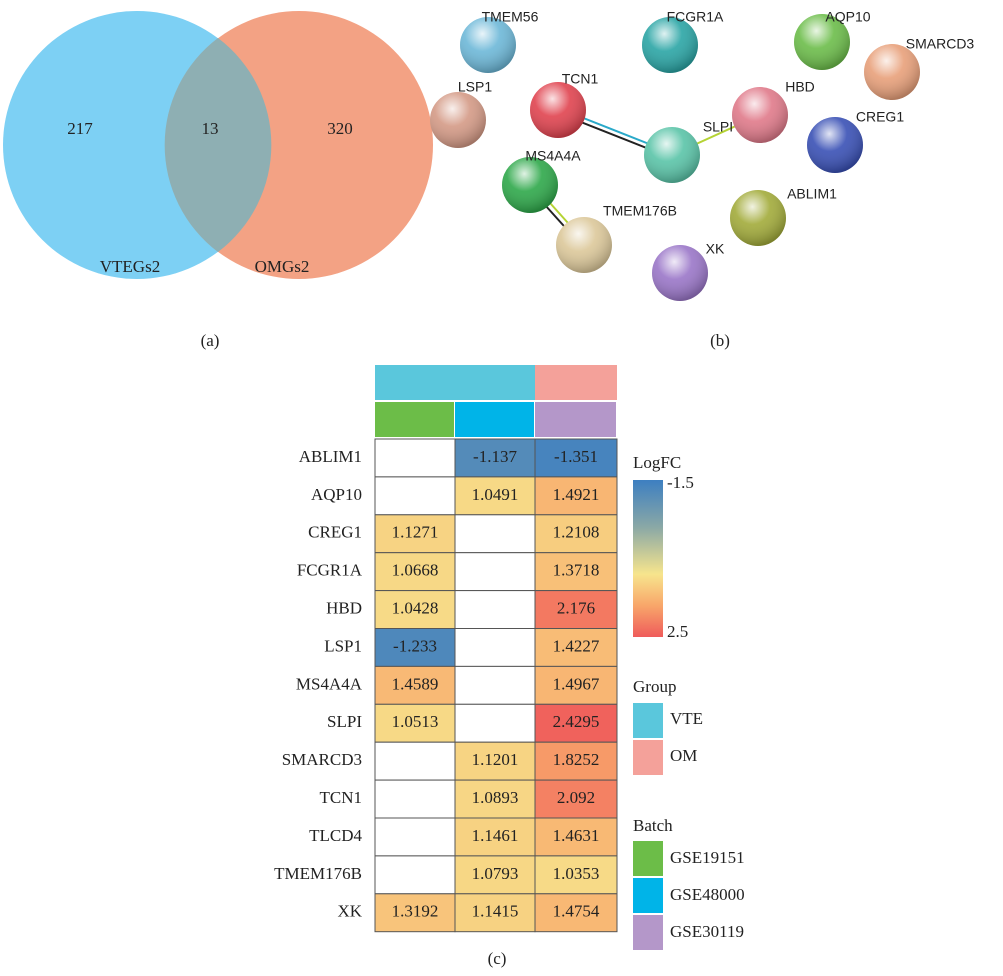  What do you see at coordinates (341, 797) in the screenshot?
I see `row-label: TCN1` at bounding box center [341, 797].